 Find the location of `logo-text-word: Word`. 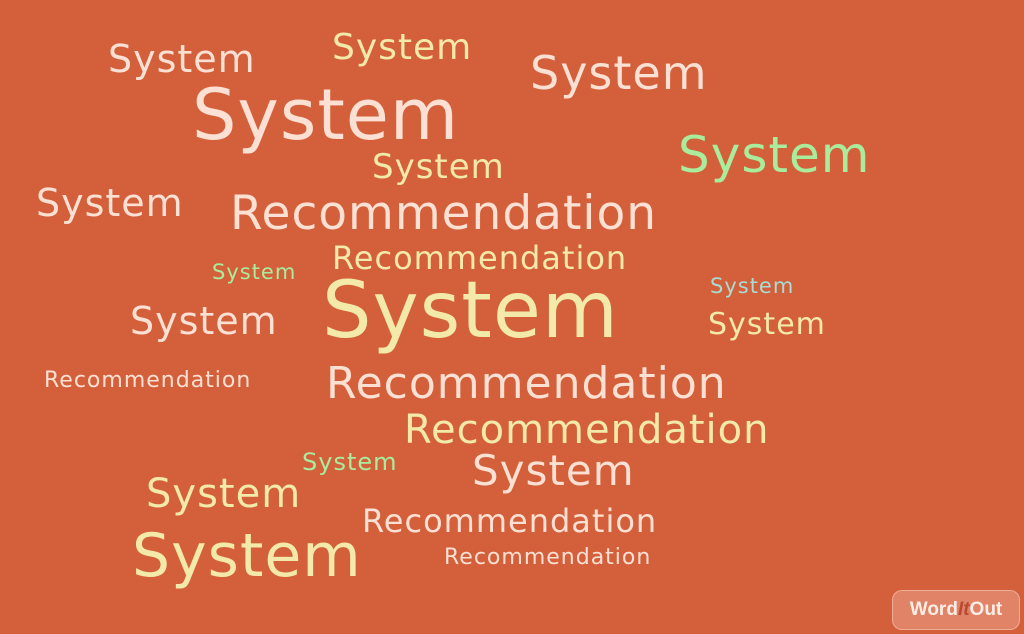

logo-text-word: Word is located at coordinates (933, 609).